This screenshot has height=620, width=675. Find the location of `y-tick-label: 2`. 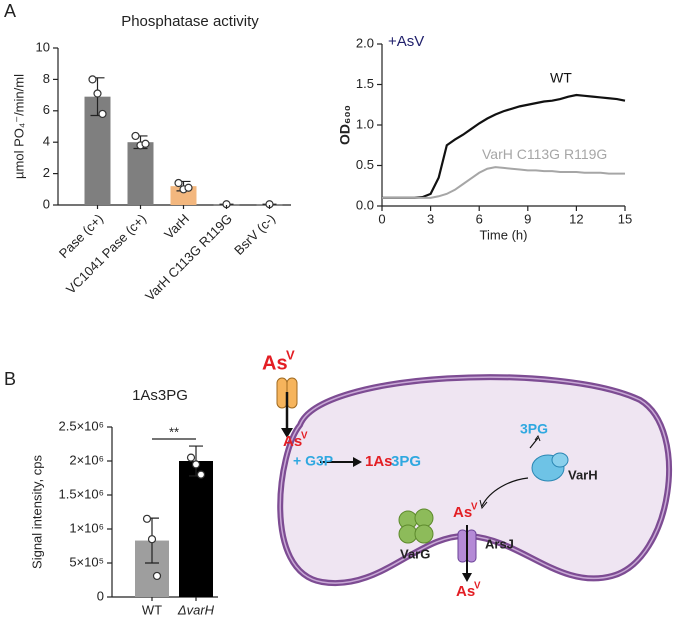

y-tick-label: 2 is located at coordinates (46, 172).